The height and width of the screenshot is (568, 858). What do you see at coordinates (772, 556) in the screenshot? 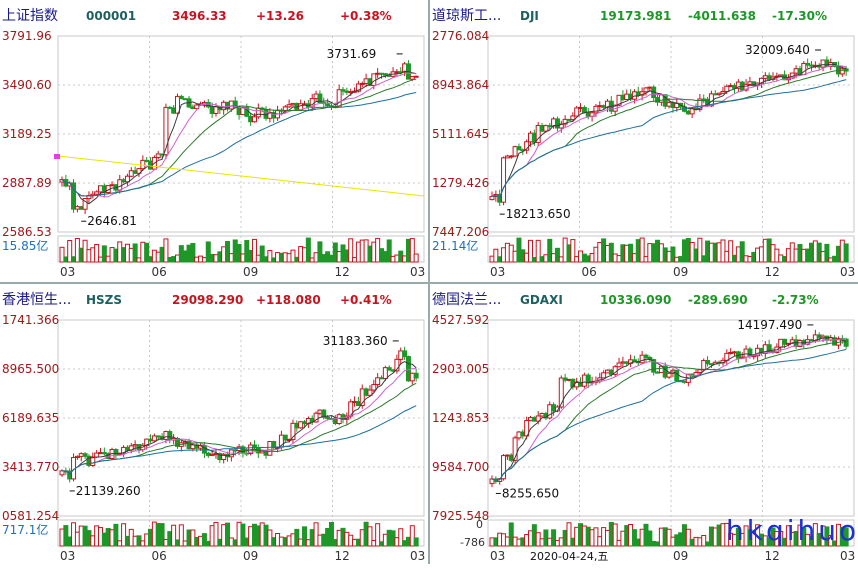
I see `time-axis-tick-label: 12` at bounding box center [772, 556].